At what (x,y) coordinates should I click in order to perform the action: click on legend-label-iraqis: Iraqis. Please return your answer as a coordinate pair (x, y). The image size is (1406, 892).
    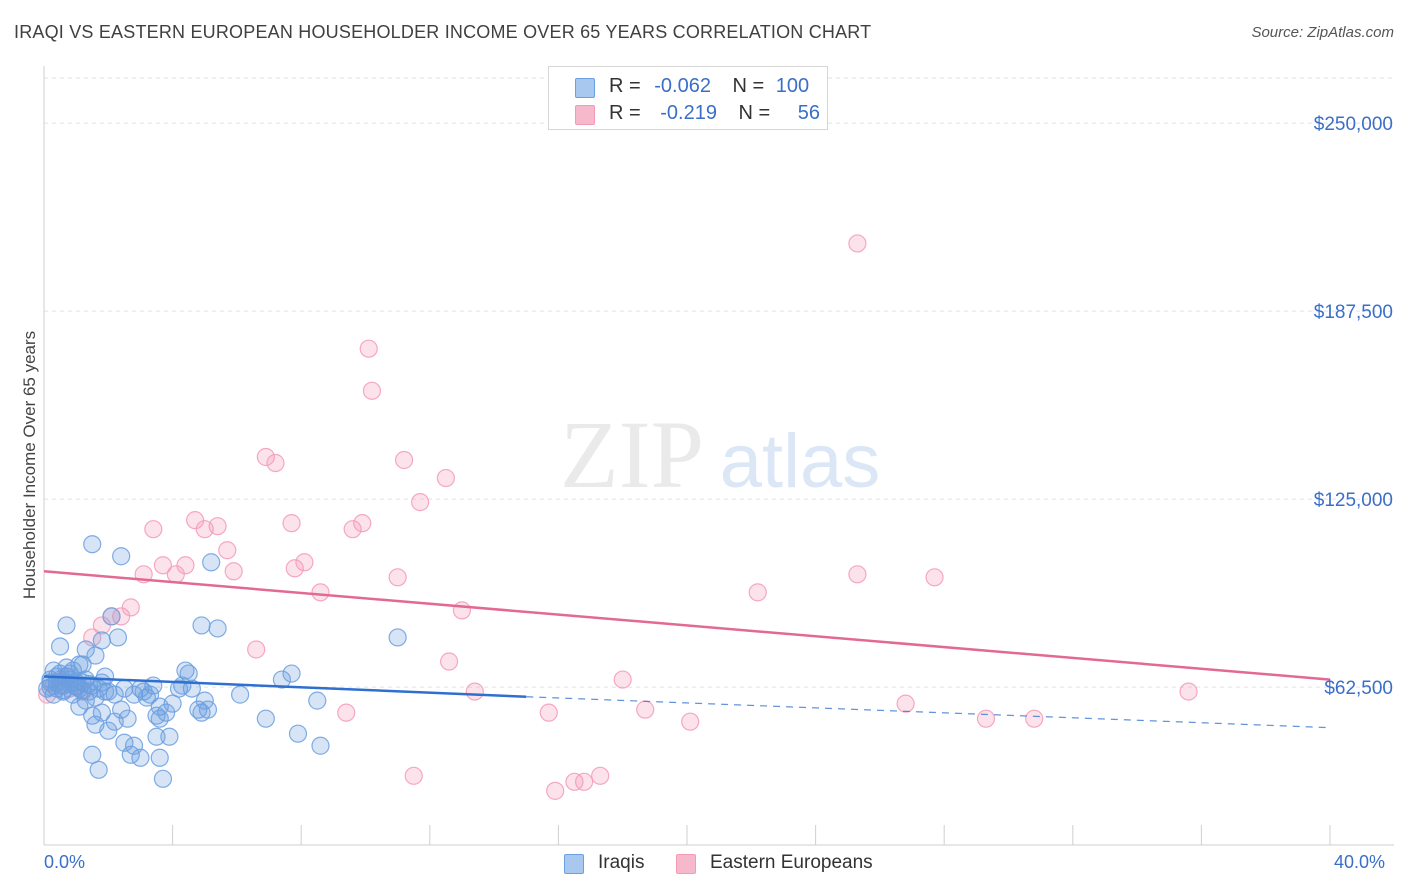
    Looking at the image, I should click on (621, 862).